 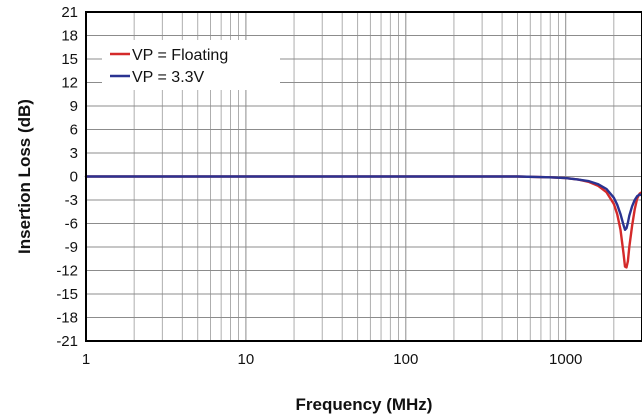 I want to click on x-tick-label: 1, so click(x=86, y=359).